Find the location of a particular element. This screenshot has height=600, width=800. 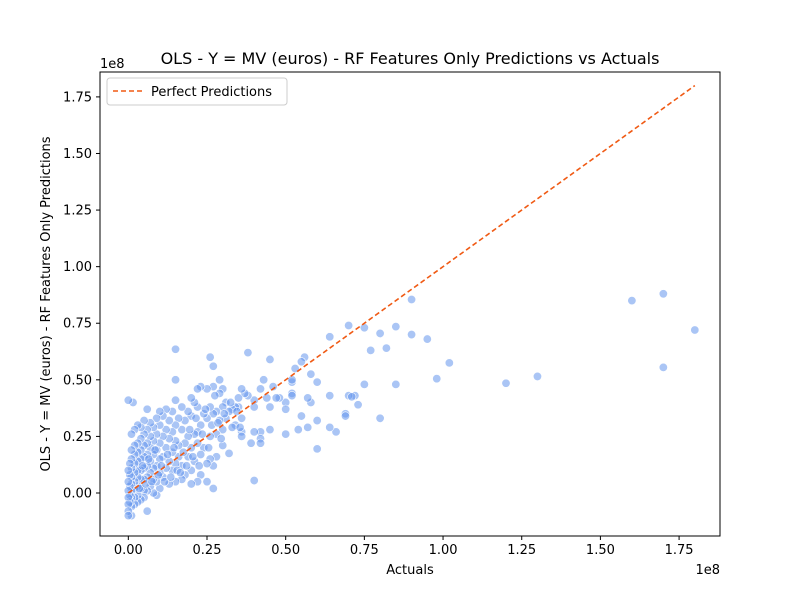

x-offset-label: 1e8 is located at coordinates (707, 570).